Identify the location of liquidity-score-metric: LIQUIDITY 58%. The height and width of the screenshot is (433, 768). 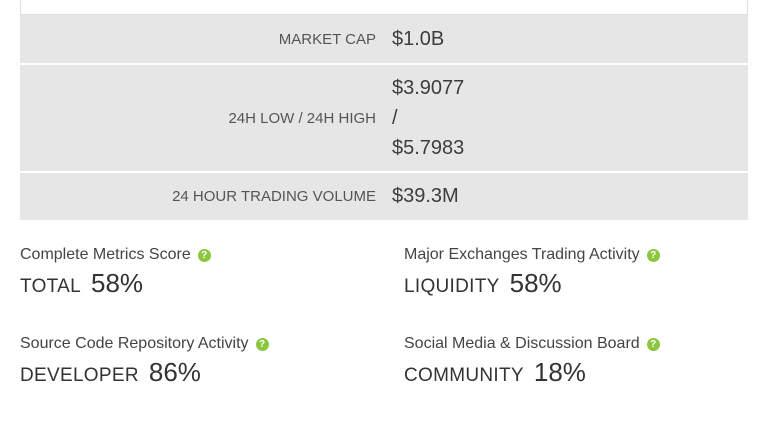
(584, 283).